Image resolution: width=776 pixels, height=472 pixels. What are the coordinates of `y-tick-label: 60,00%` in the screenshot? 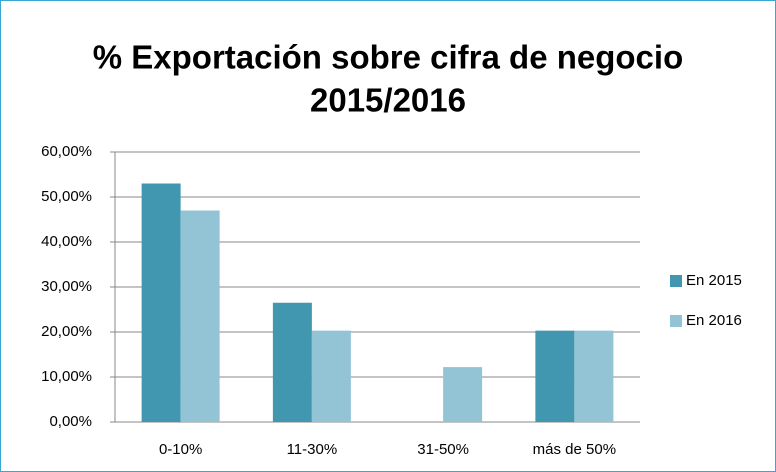 It's located at (66, 151).